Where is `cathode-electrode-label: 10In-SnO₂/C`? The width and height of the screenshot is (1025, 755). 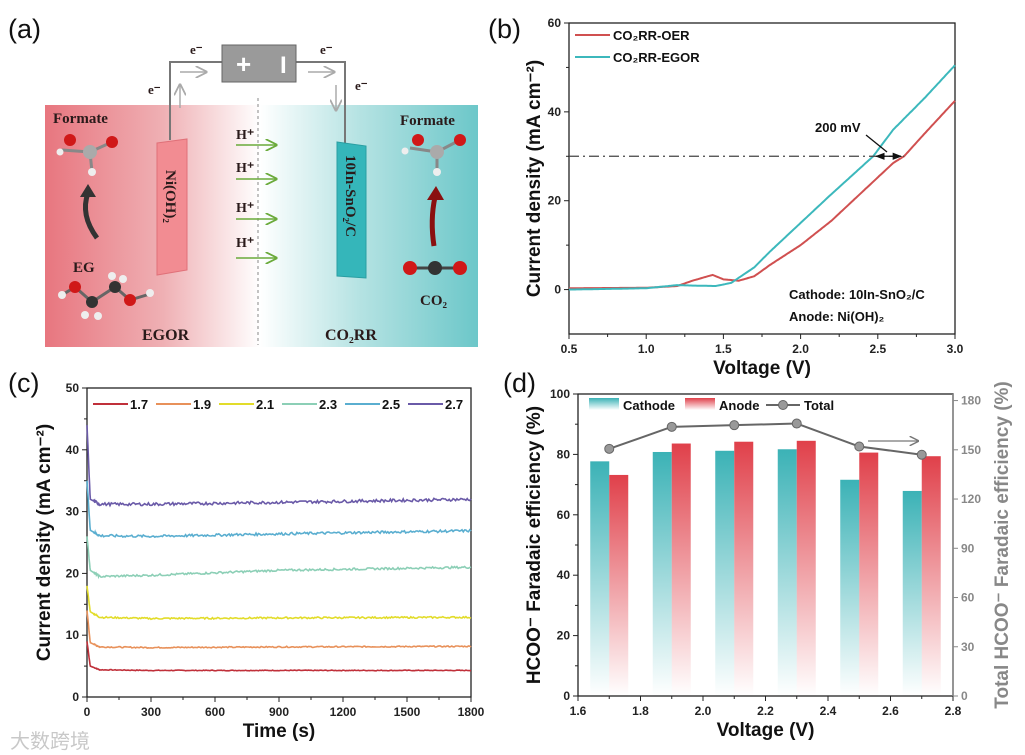
cathode-electrode-label: 10In-SnO₂/C is located at coordinates (350, 196).